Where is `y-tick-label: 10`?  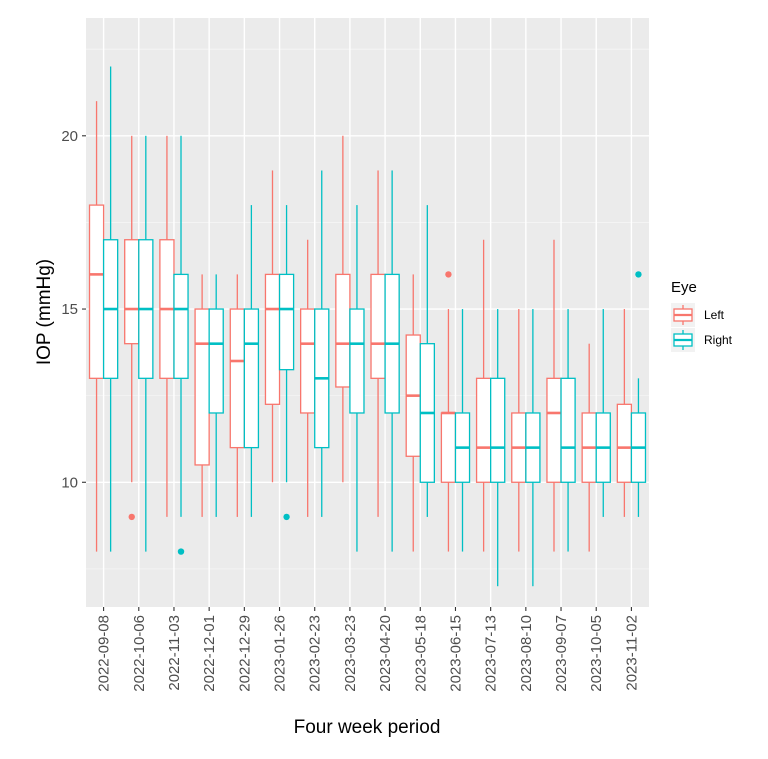
y-tick-label: 10 is located at coordinates (69, 482).